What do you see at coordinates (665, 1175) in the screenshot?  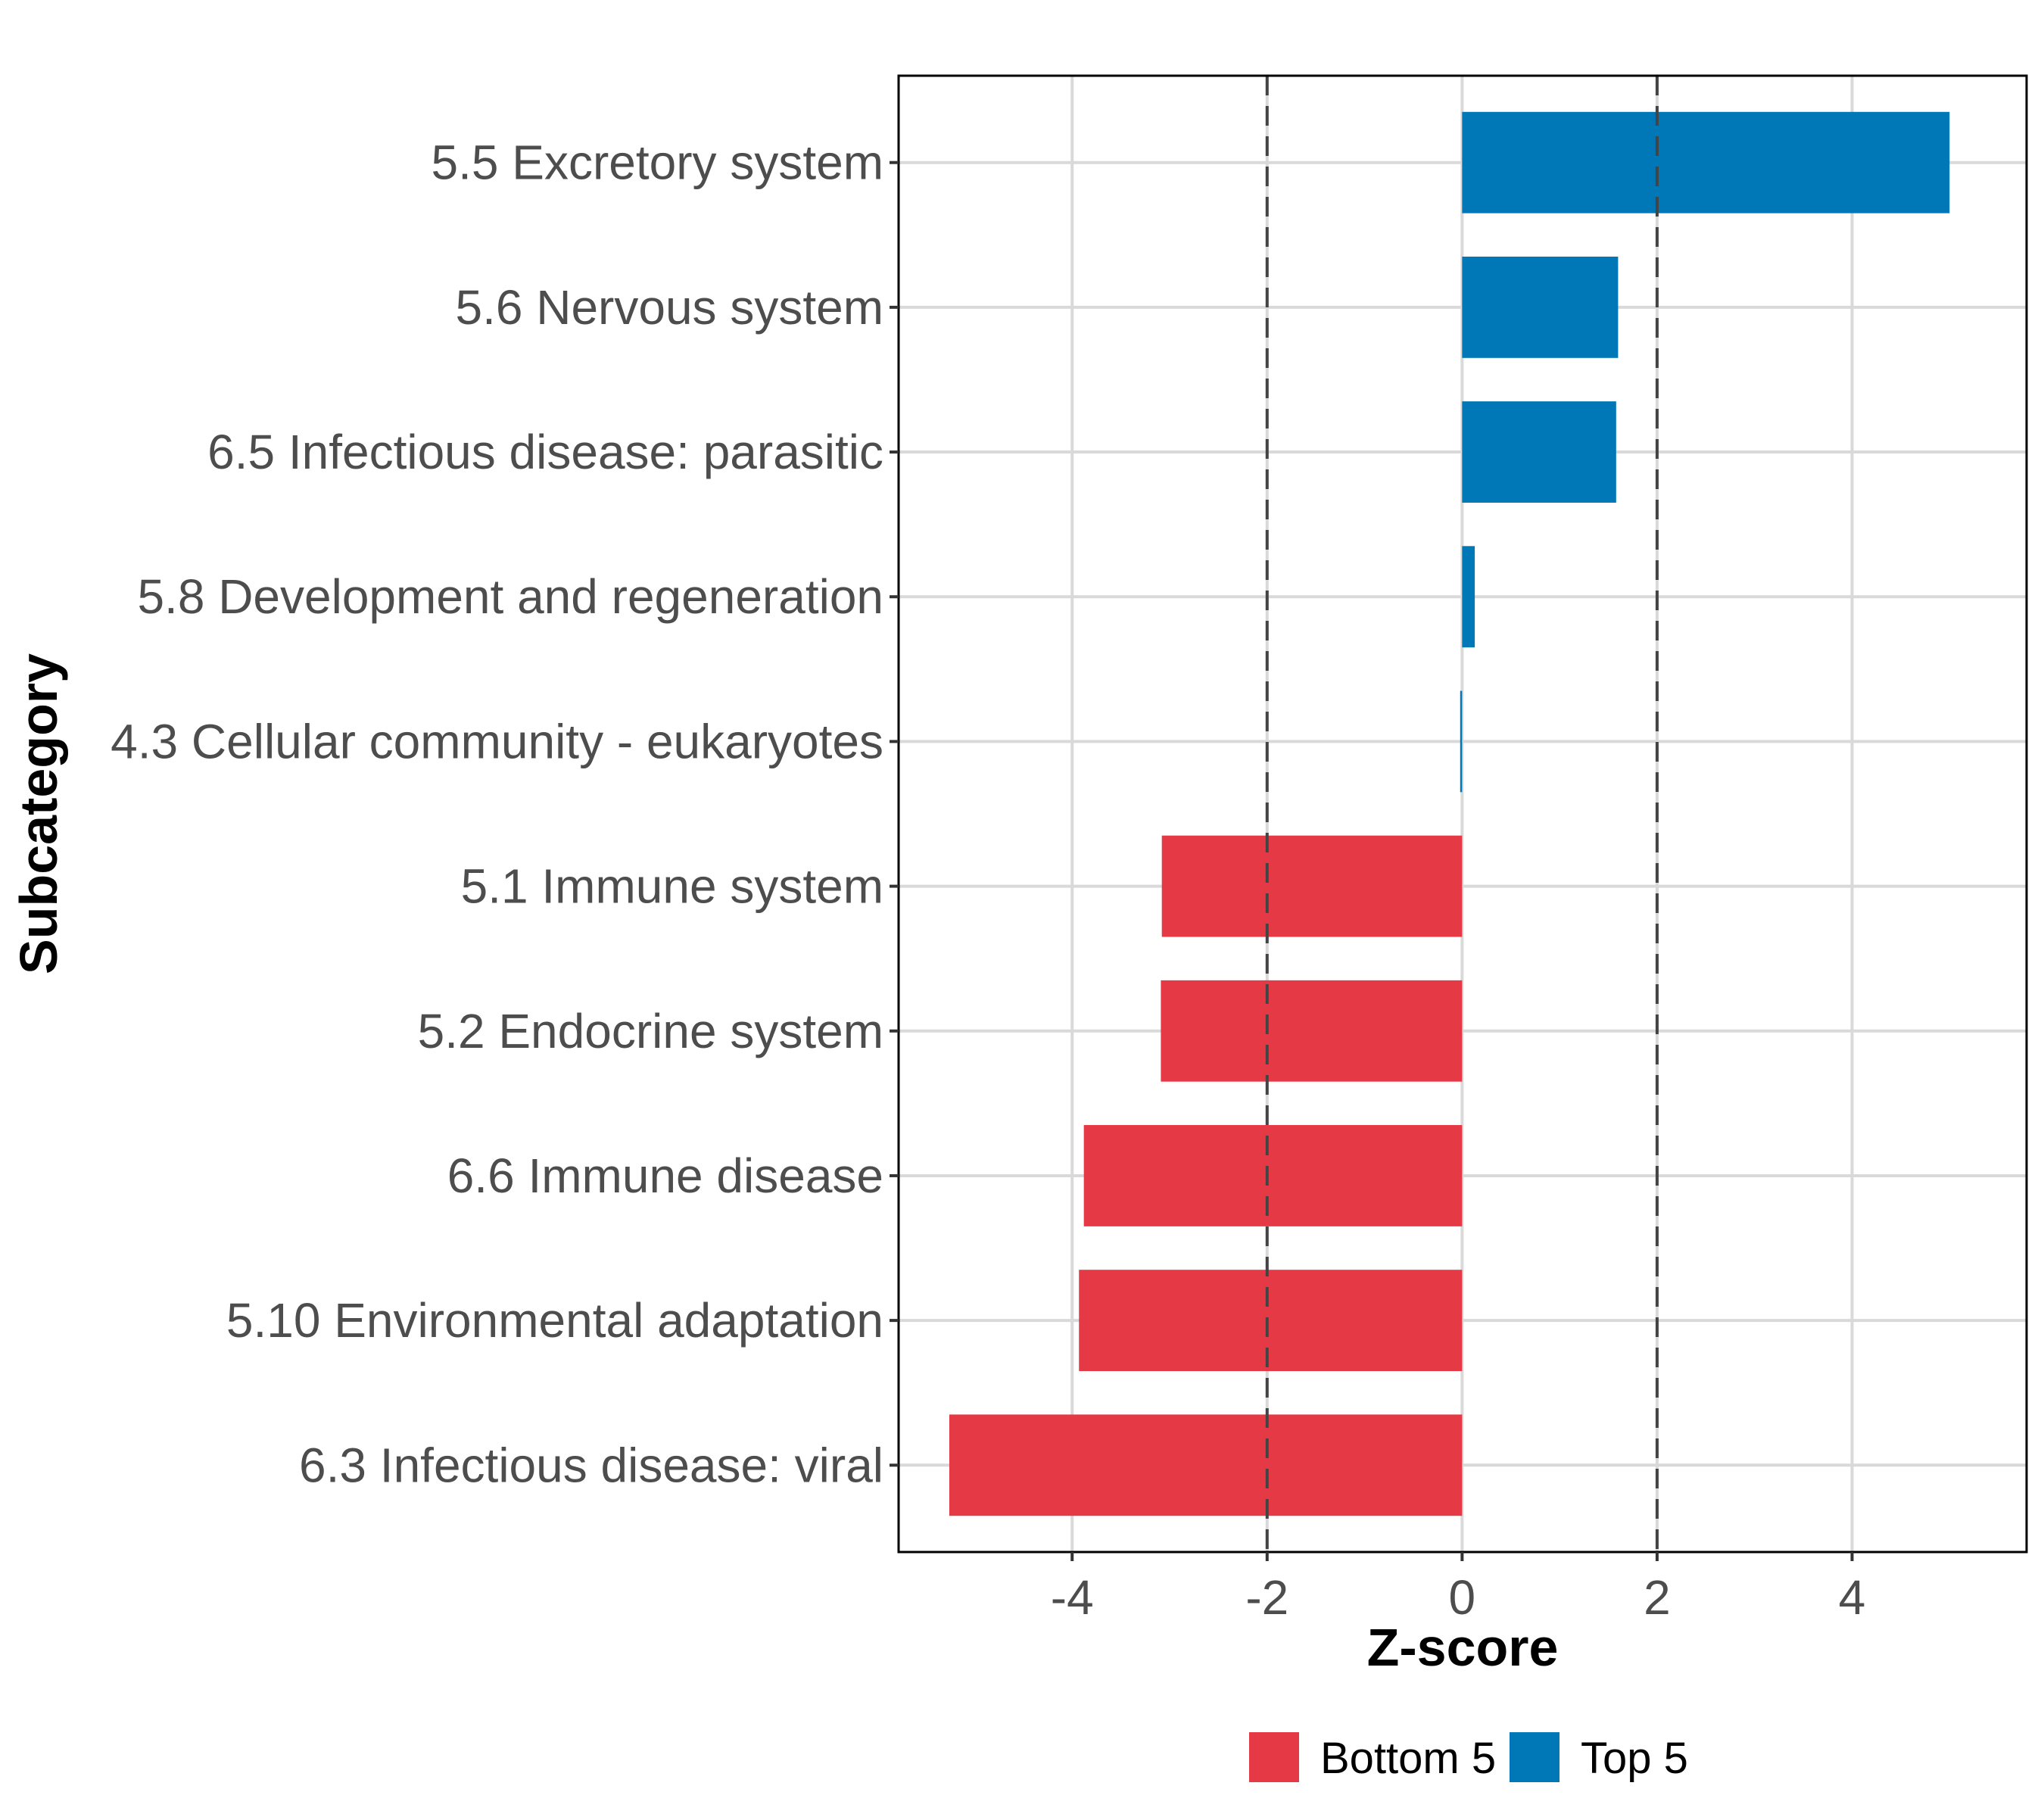 I see `y-tick-label: 6.6 Immune disease` at bounding box center [665, 1175].